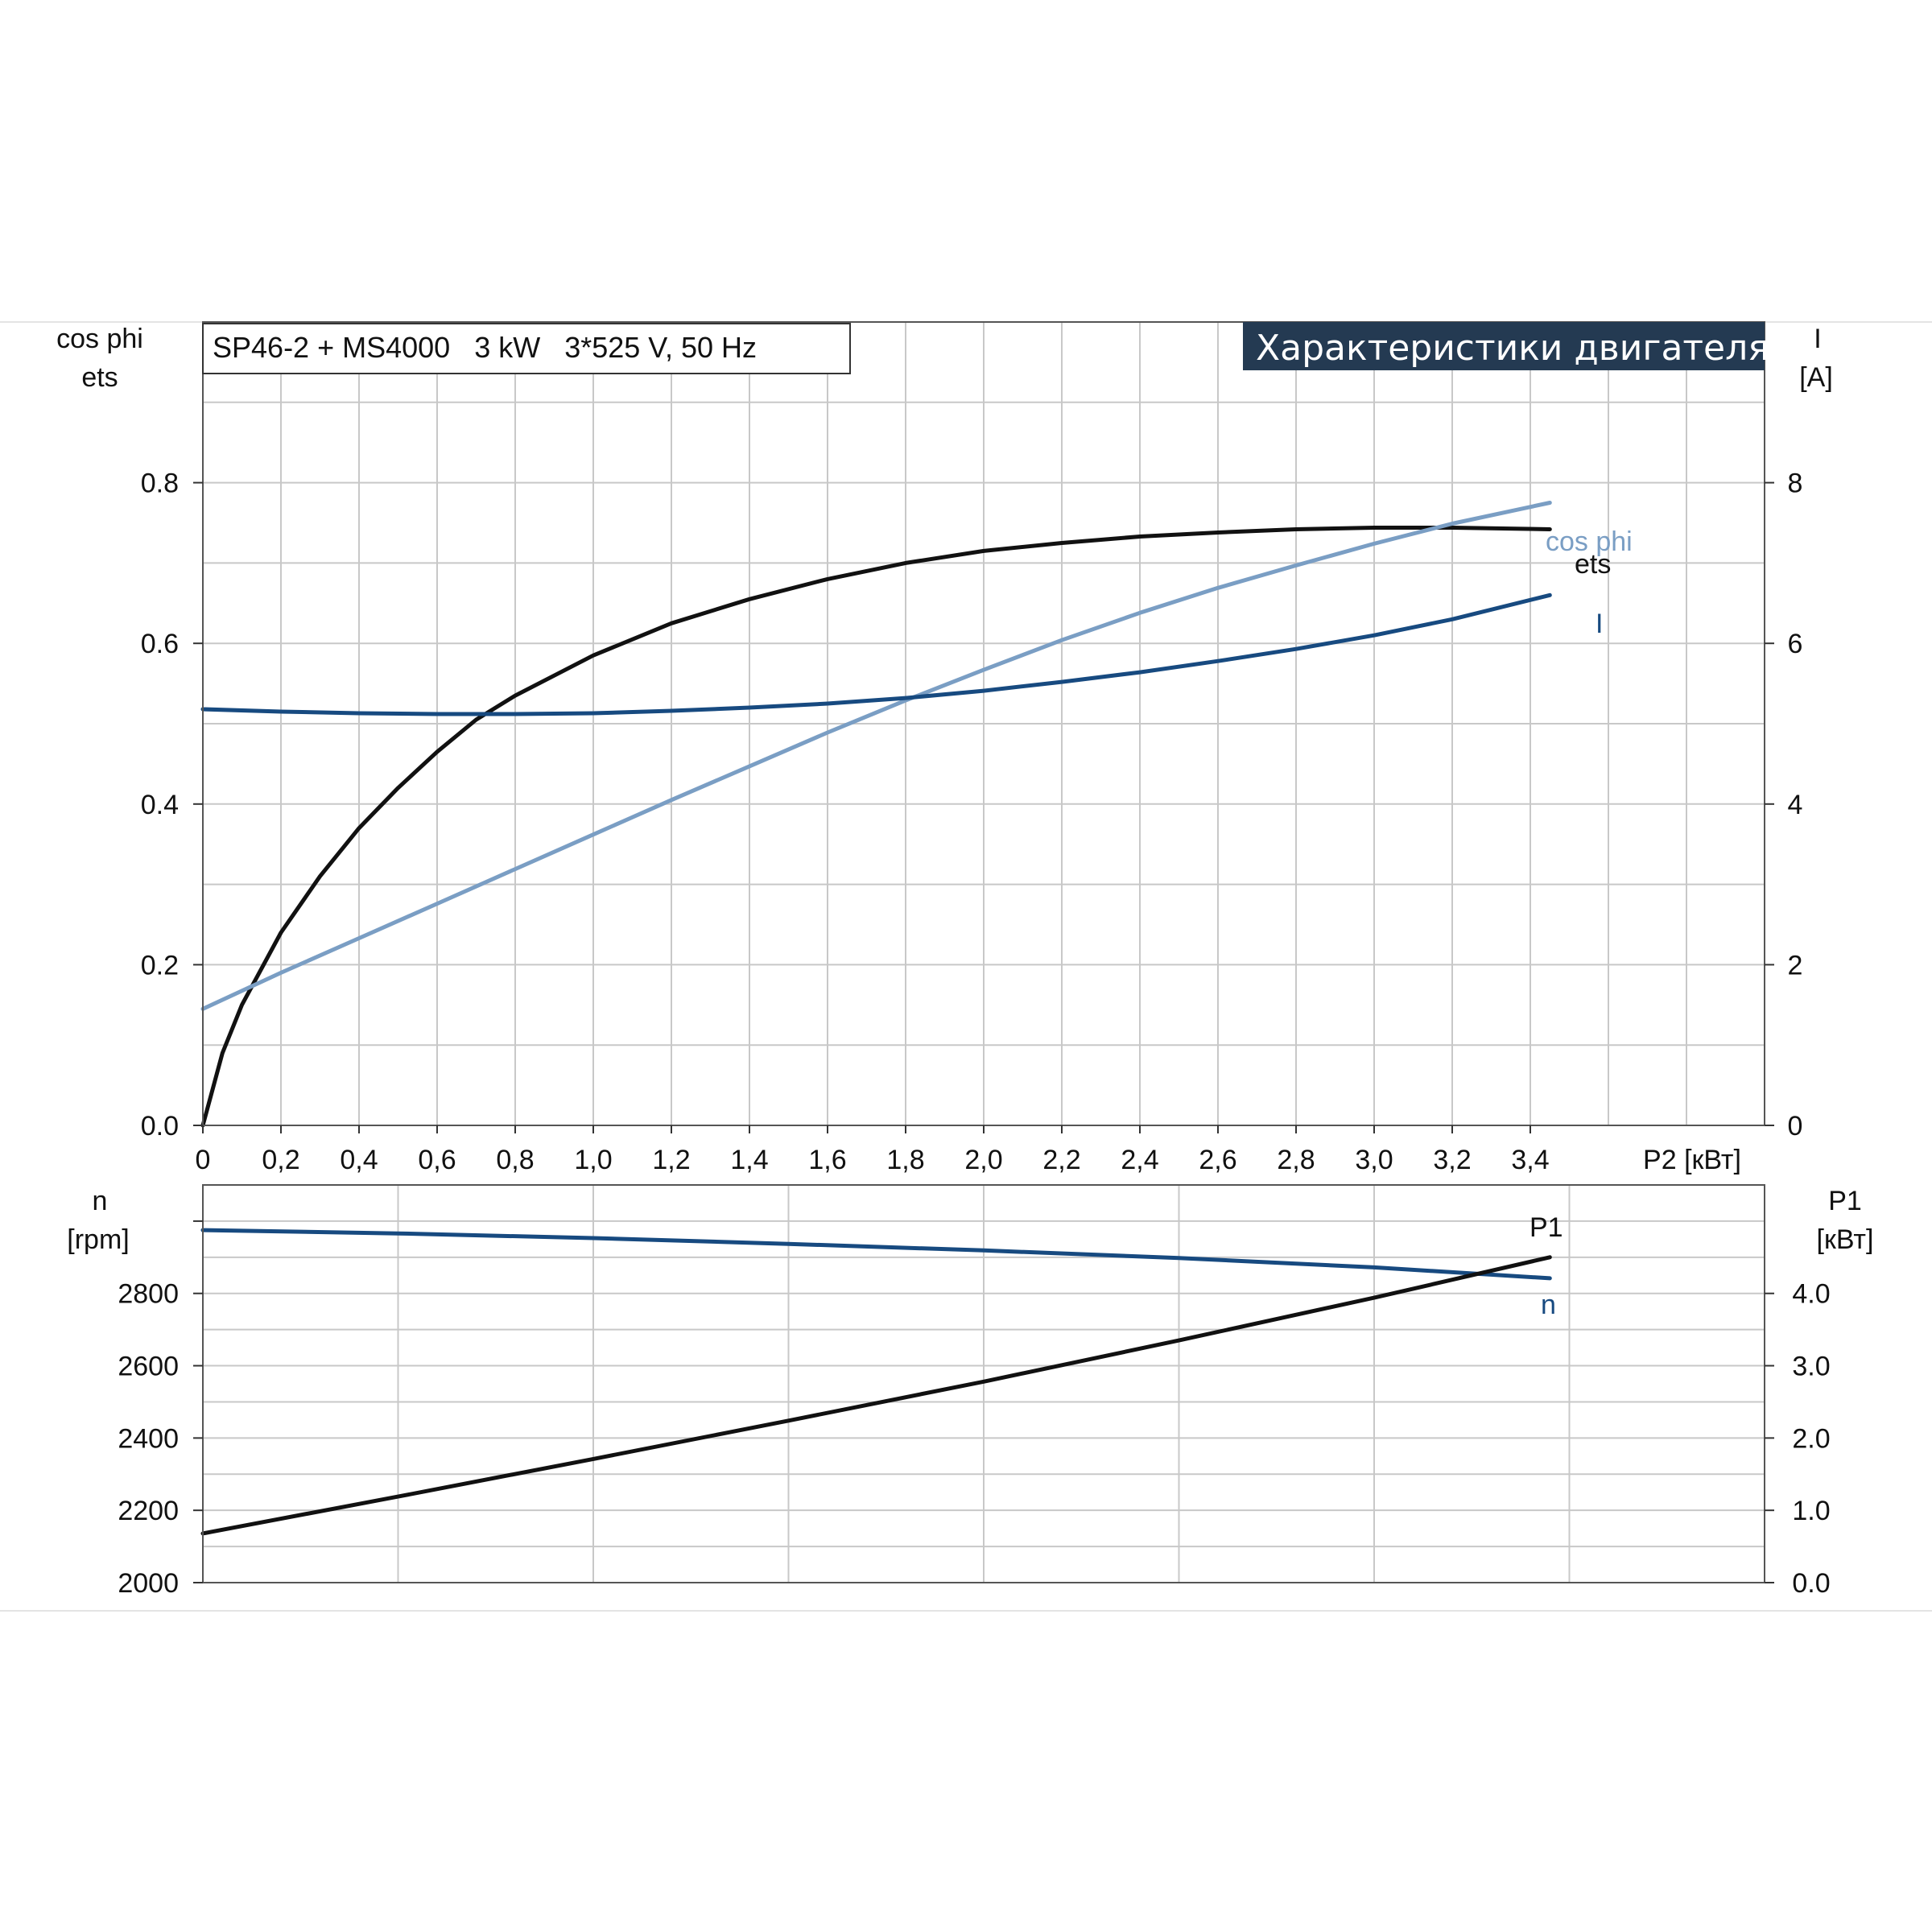 Image resolution: width=1932 pixels, height=1932 pixels. I want to click on badge-background, so click(1504, 346).